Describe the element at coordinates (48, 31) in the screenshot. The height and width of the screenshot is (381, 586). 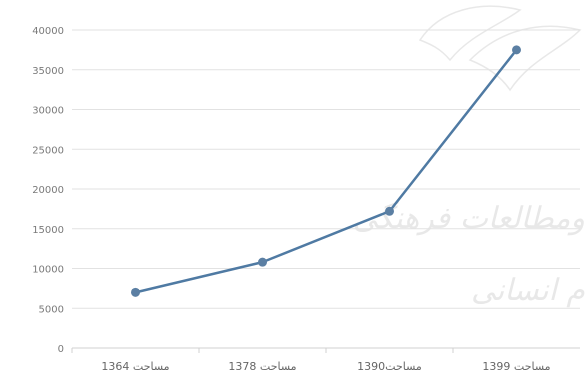
I see `y-tick-label: 40000` at that location.